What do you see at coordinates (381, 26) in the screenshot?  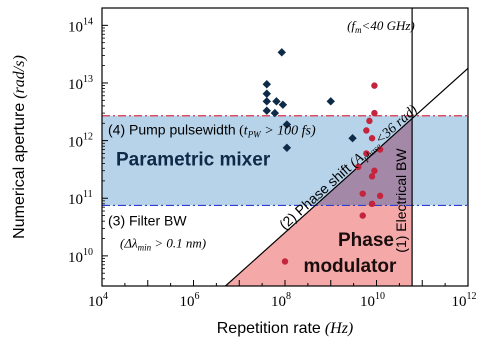 I see `electrical-limit-condition: (fm<40 GHz)` at bounding box center [381, 26].